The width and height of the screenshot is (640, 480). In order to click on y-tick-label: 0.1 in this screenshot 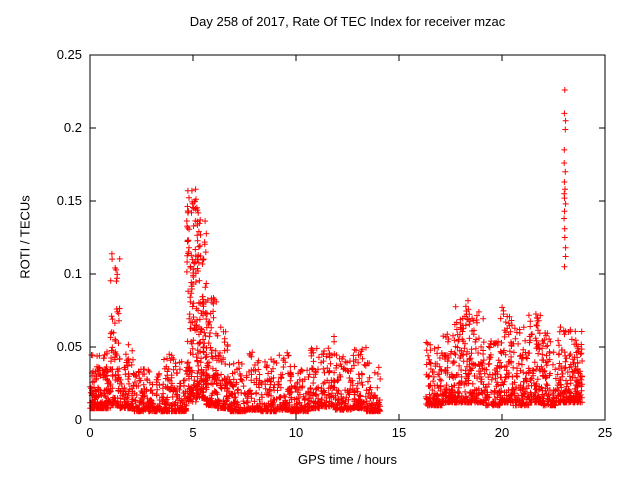, I will do `click(73, 273)`.